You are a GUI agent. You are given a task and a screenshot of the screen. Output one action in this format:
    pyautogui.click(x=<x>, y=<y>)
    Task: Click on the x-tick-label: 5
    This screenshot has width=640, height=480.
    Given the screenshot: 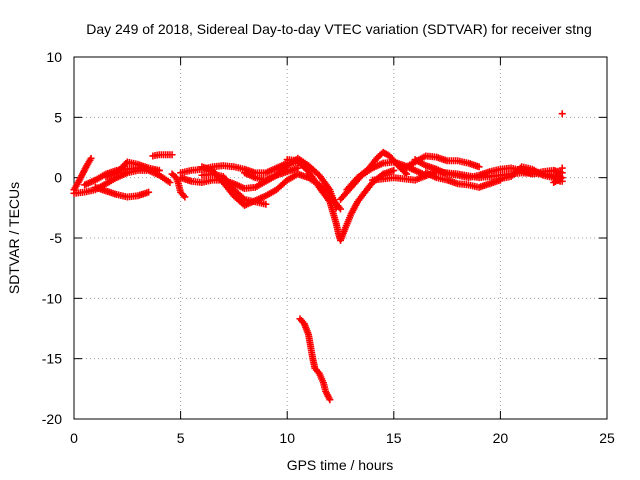 What is the action you would take?
    pyautogui.click(x=181, y=438)
    